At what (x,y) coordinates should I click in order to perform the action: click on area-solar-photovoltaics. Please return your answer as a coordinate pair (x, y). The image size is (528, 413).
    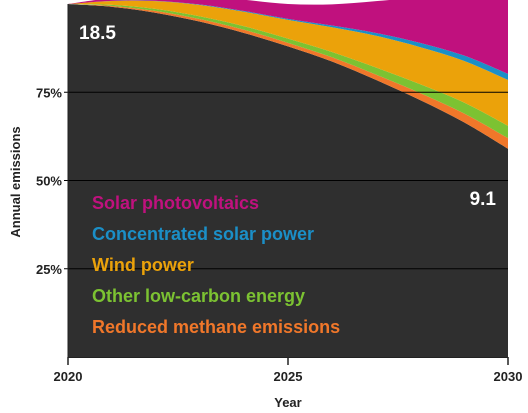
    Looking at the image, I should click on (288, 37).